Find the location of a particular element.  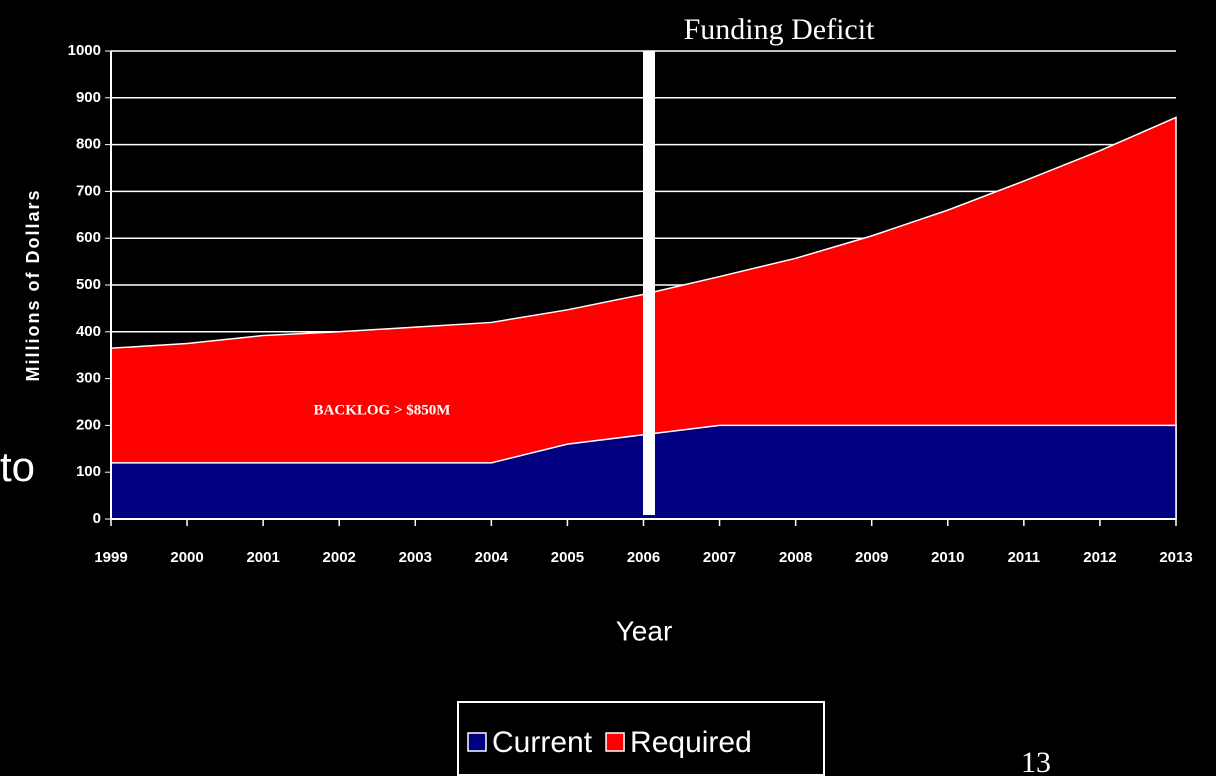

y-tick-label: 700 is located at coordinates (88, 190).